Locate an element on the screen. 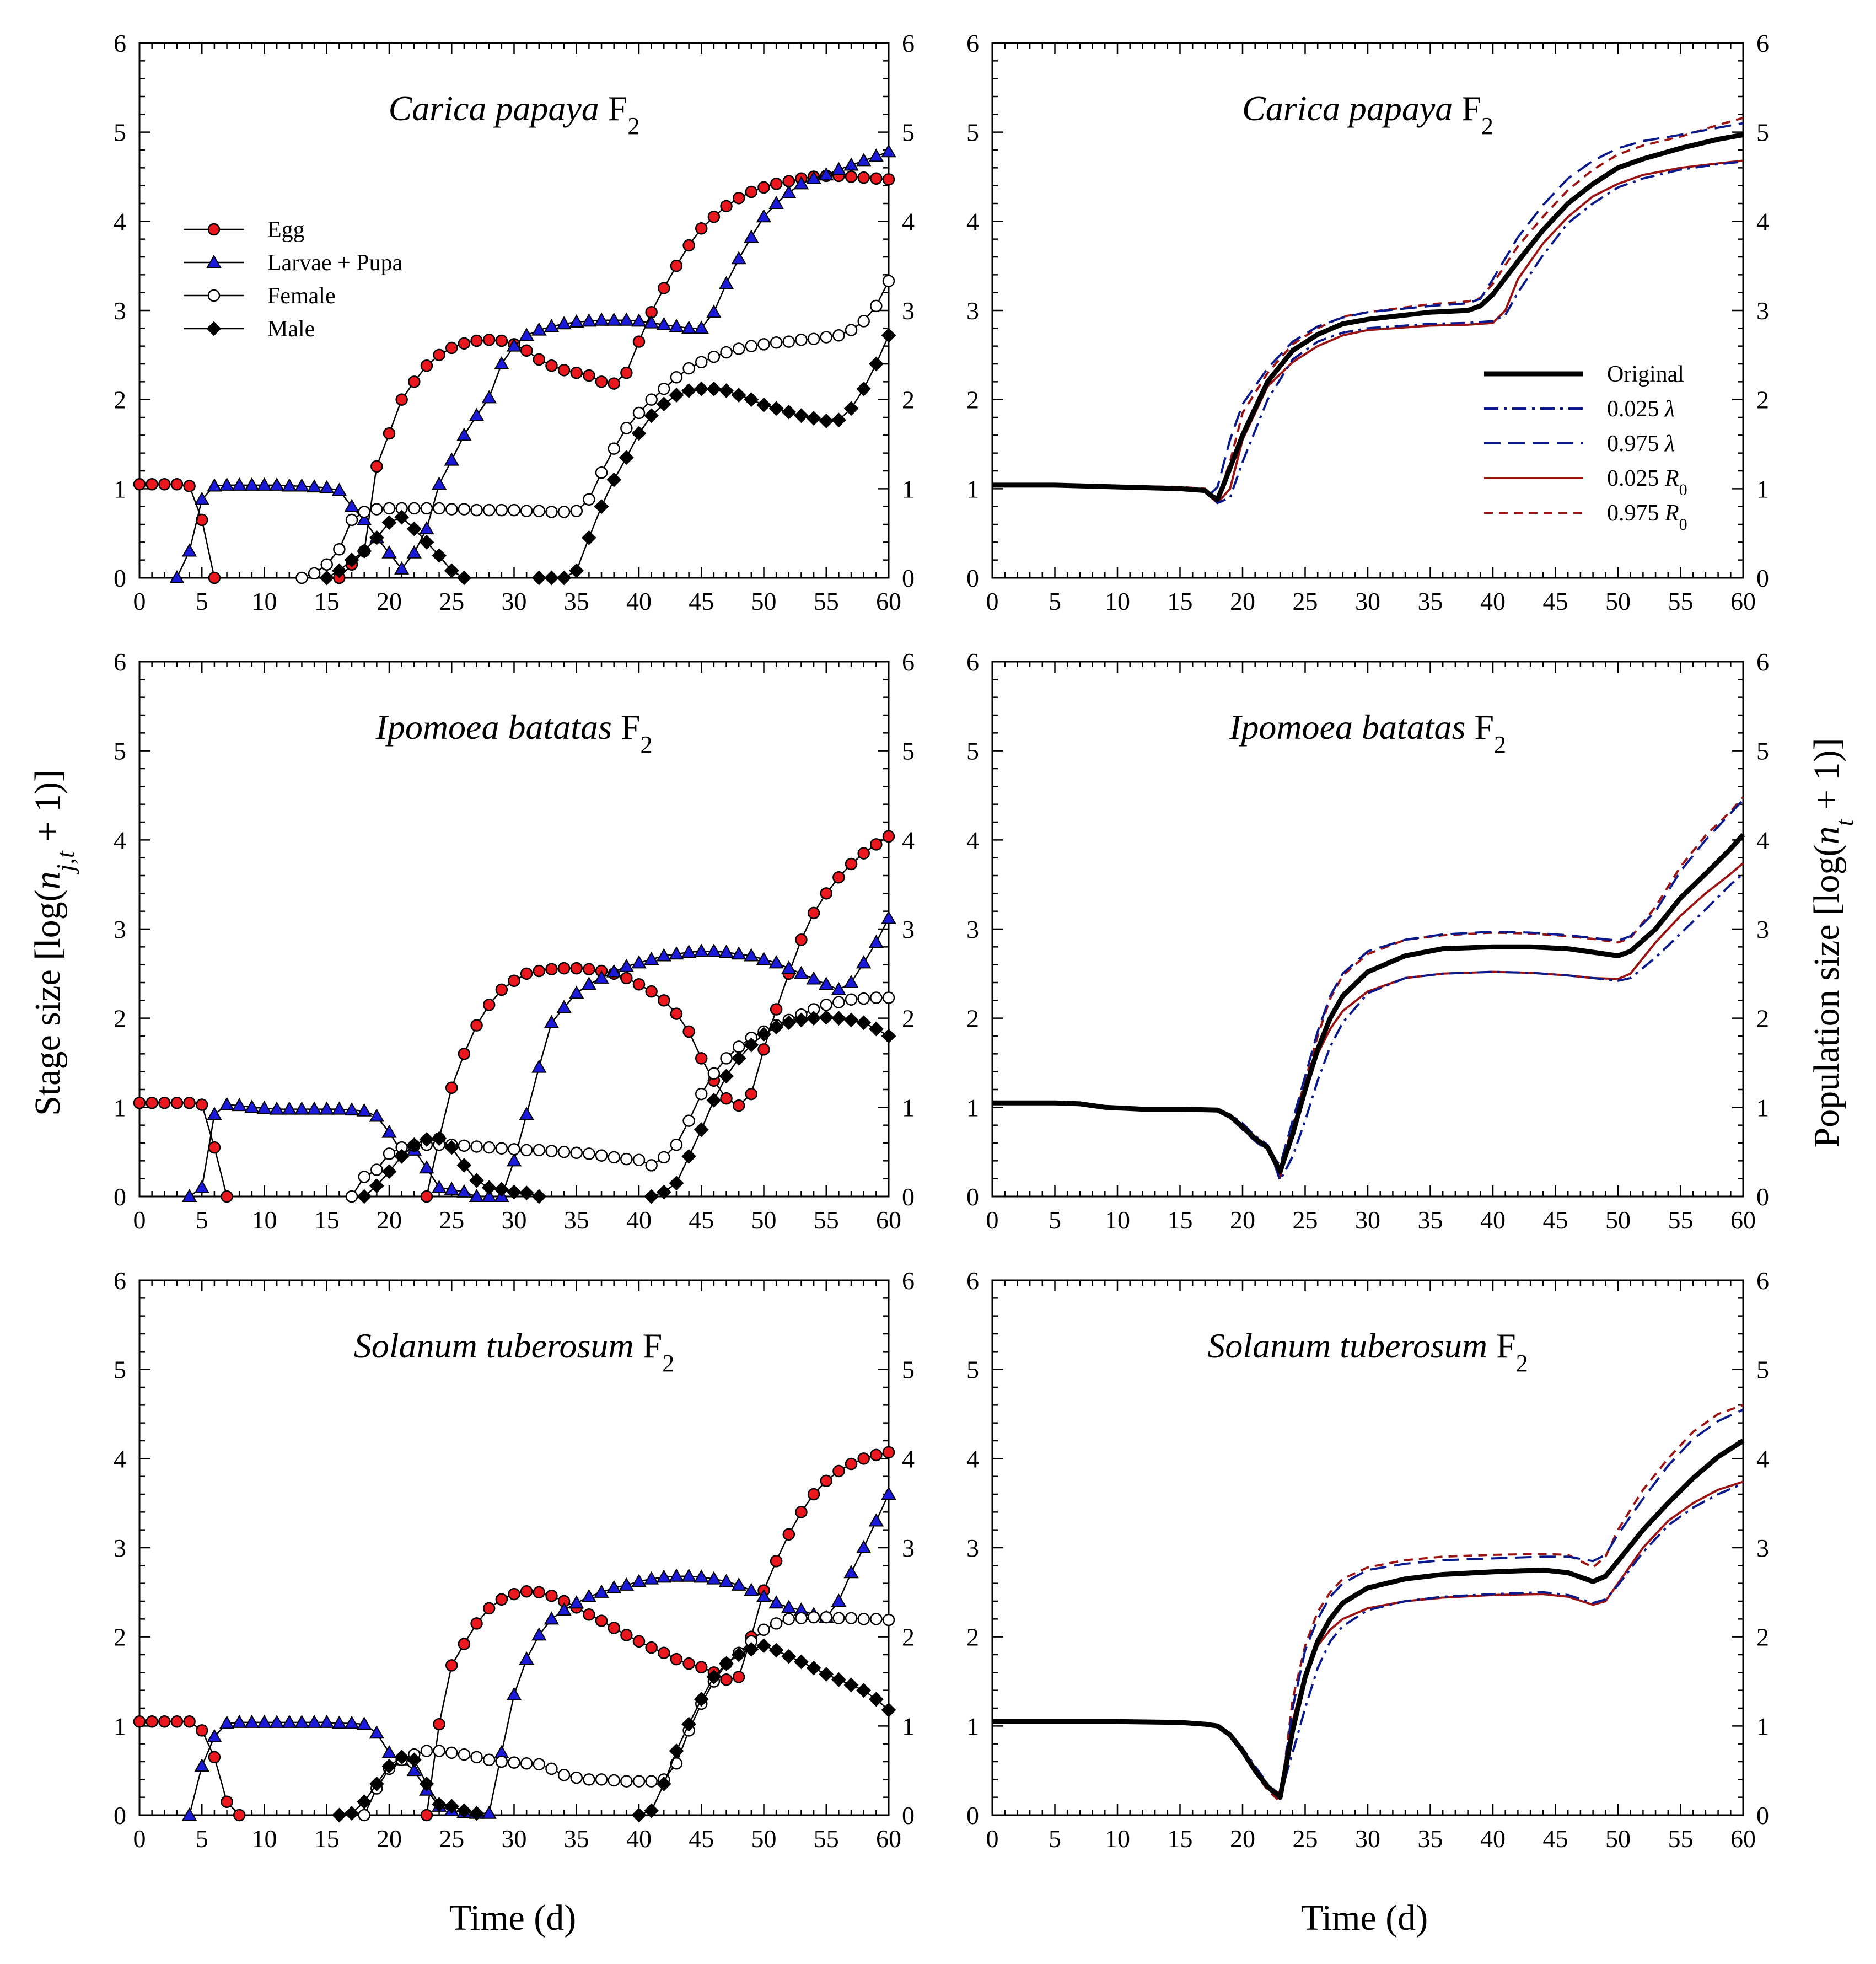  y-tick-label-left: 0 is located at coordinates (120, 578).